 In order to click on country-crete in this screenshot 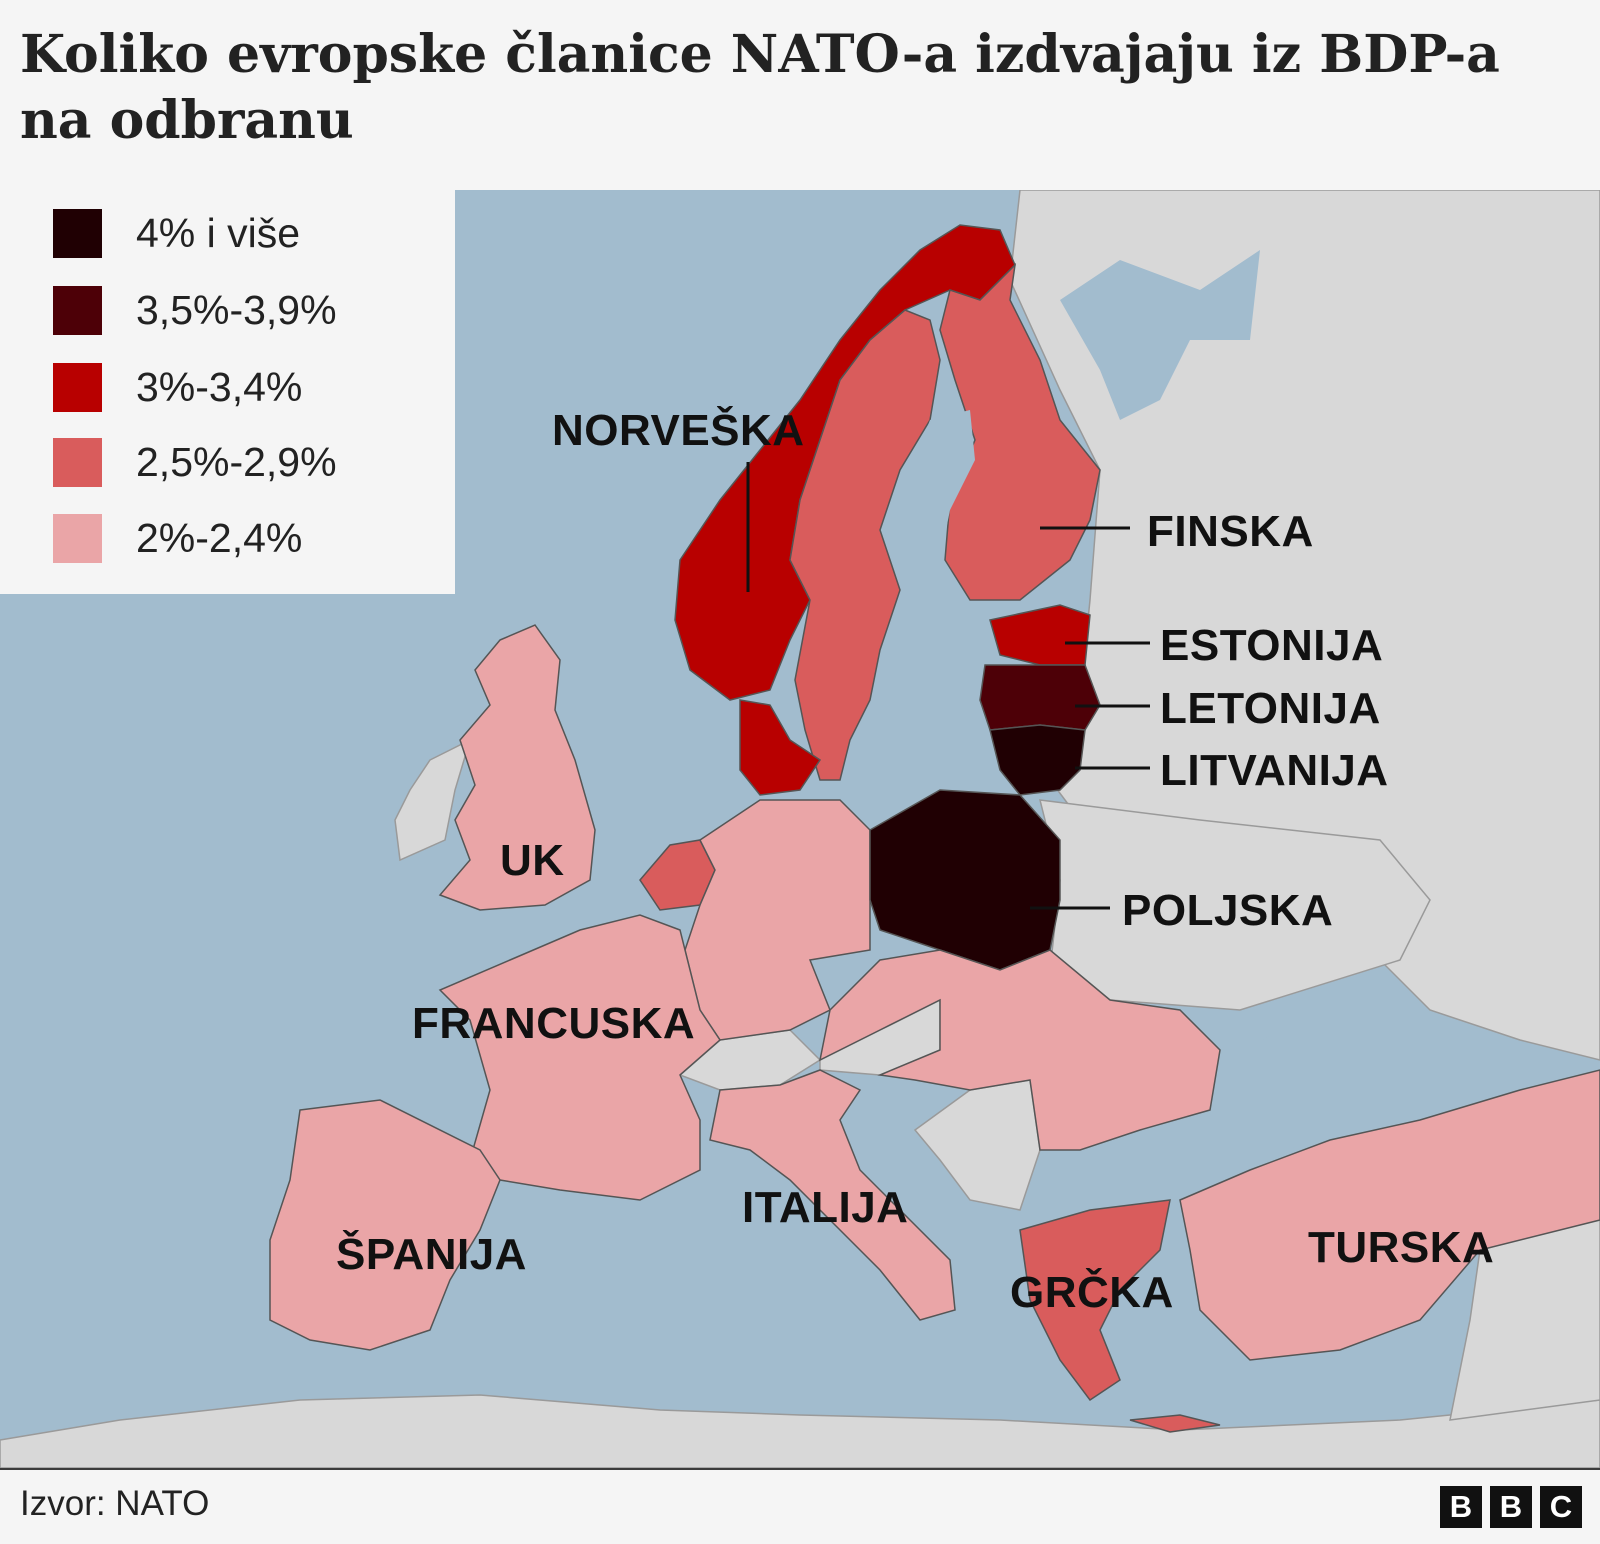, I will do `click(1175, 1423)`.